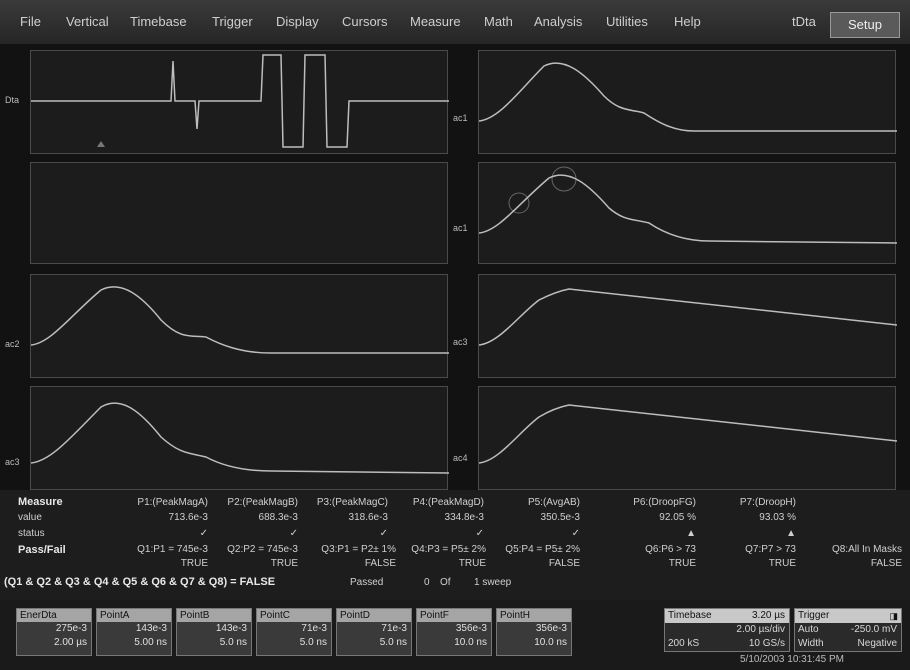 This screenshot has height=670, width=910. Describe the element at coordinates (427, 582) in the screenshot. I see `passed-count: 0` at that location.